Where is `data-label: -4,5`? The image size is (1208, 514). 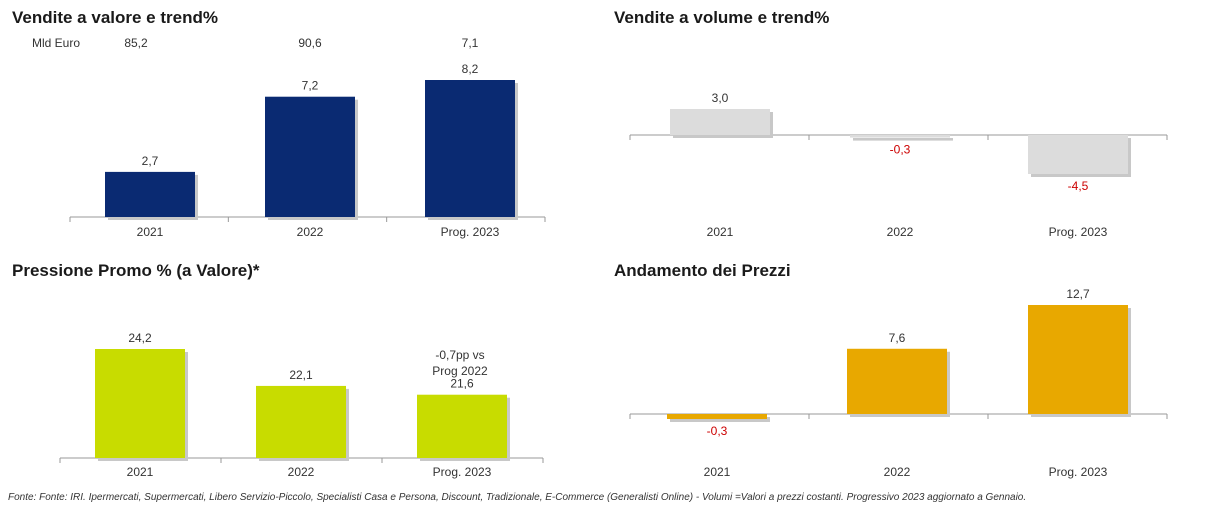 data-label: -4,5 is located at coordinates (1078, 186).